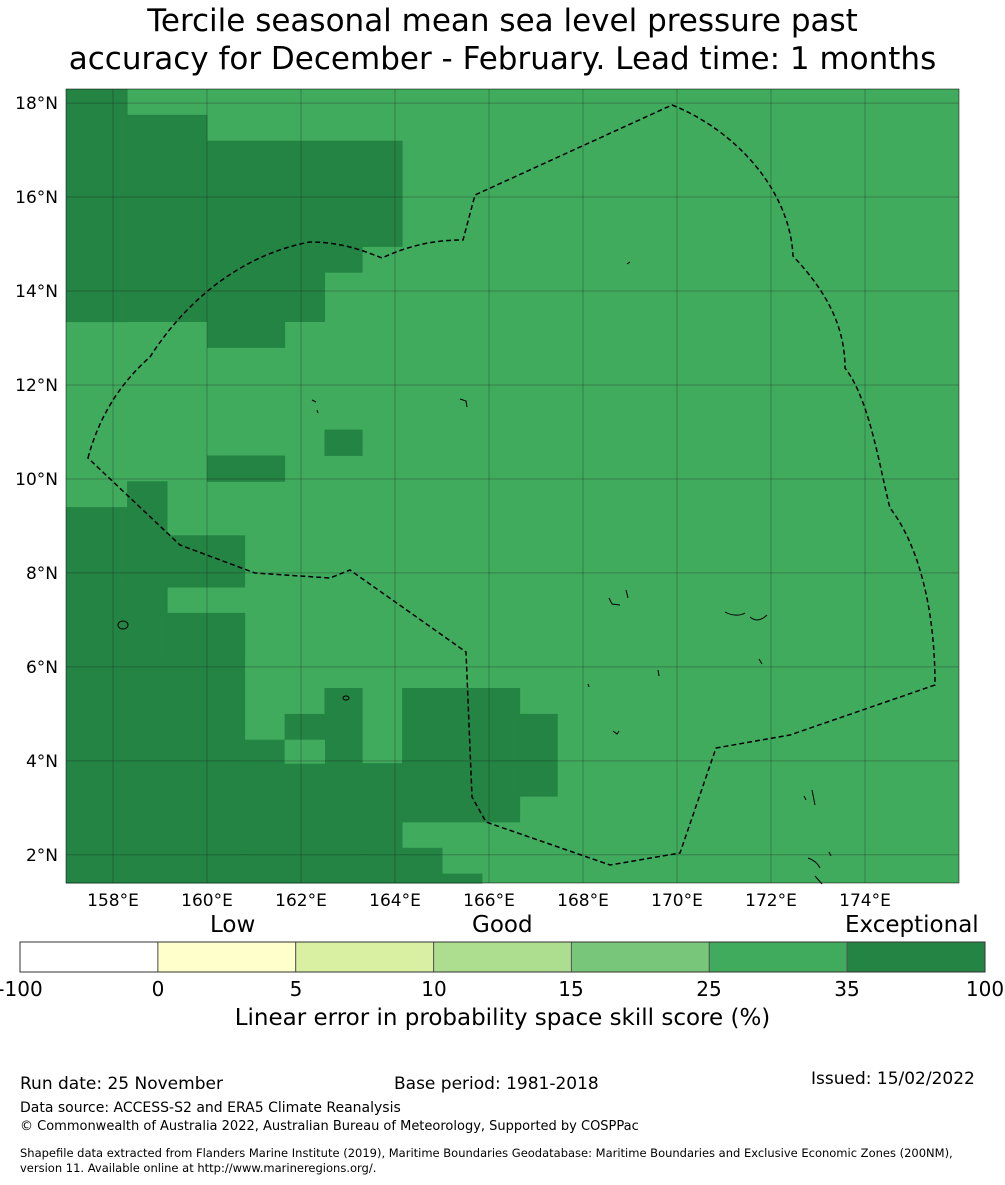 This screenshot has width=1005, height=1185. I want to click on colorbar, so click(502, 957).